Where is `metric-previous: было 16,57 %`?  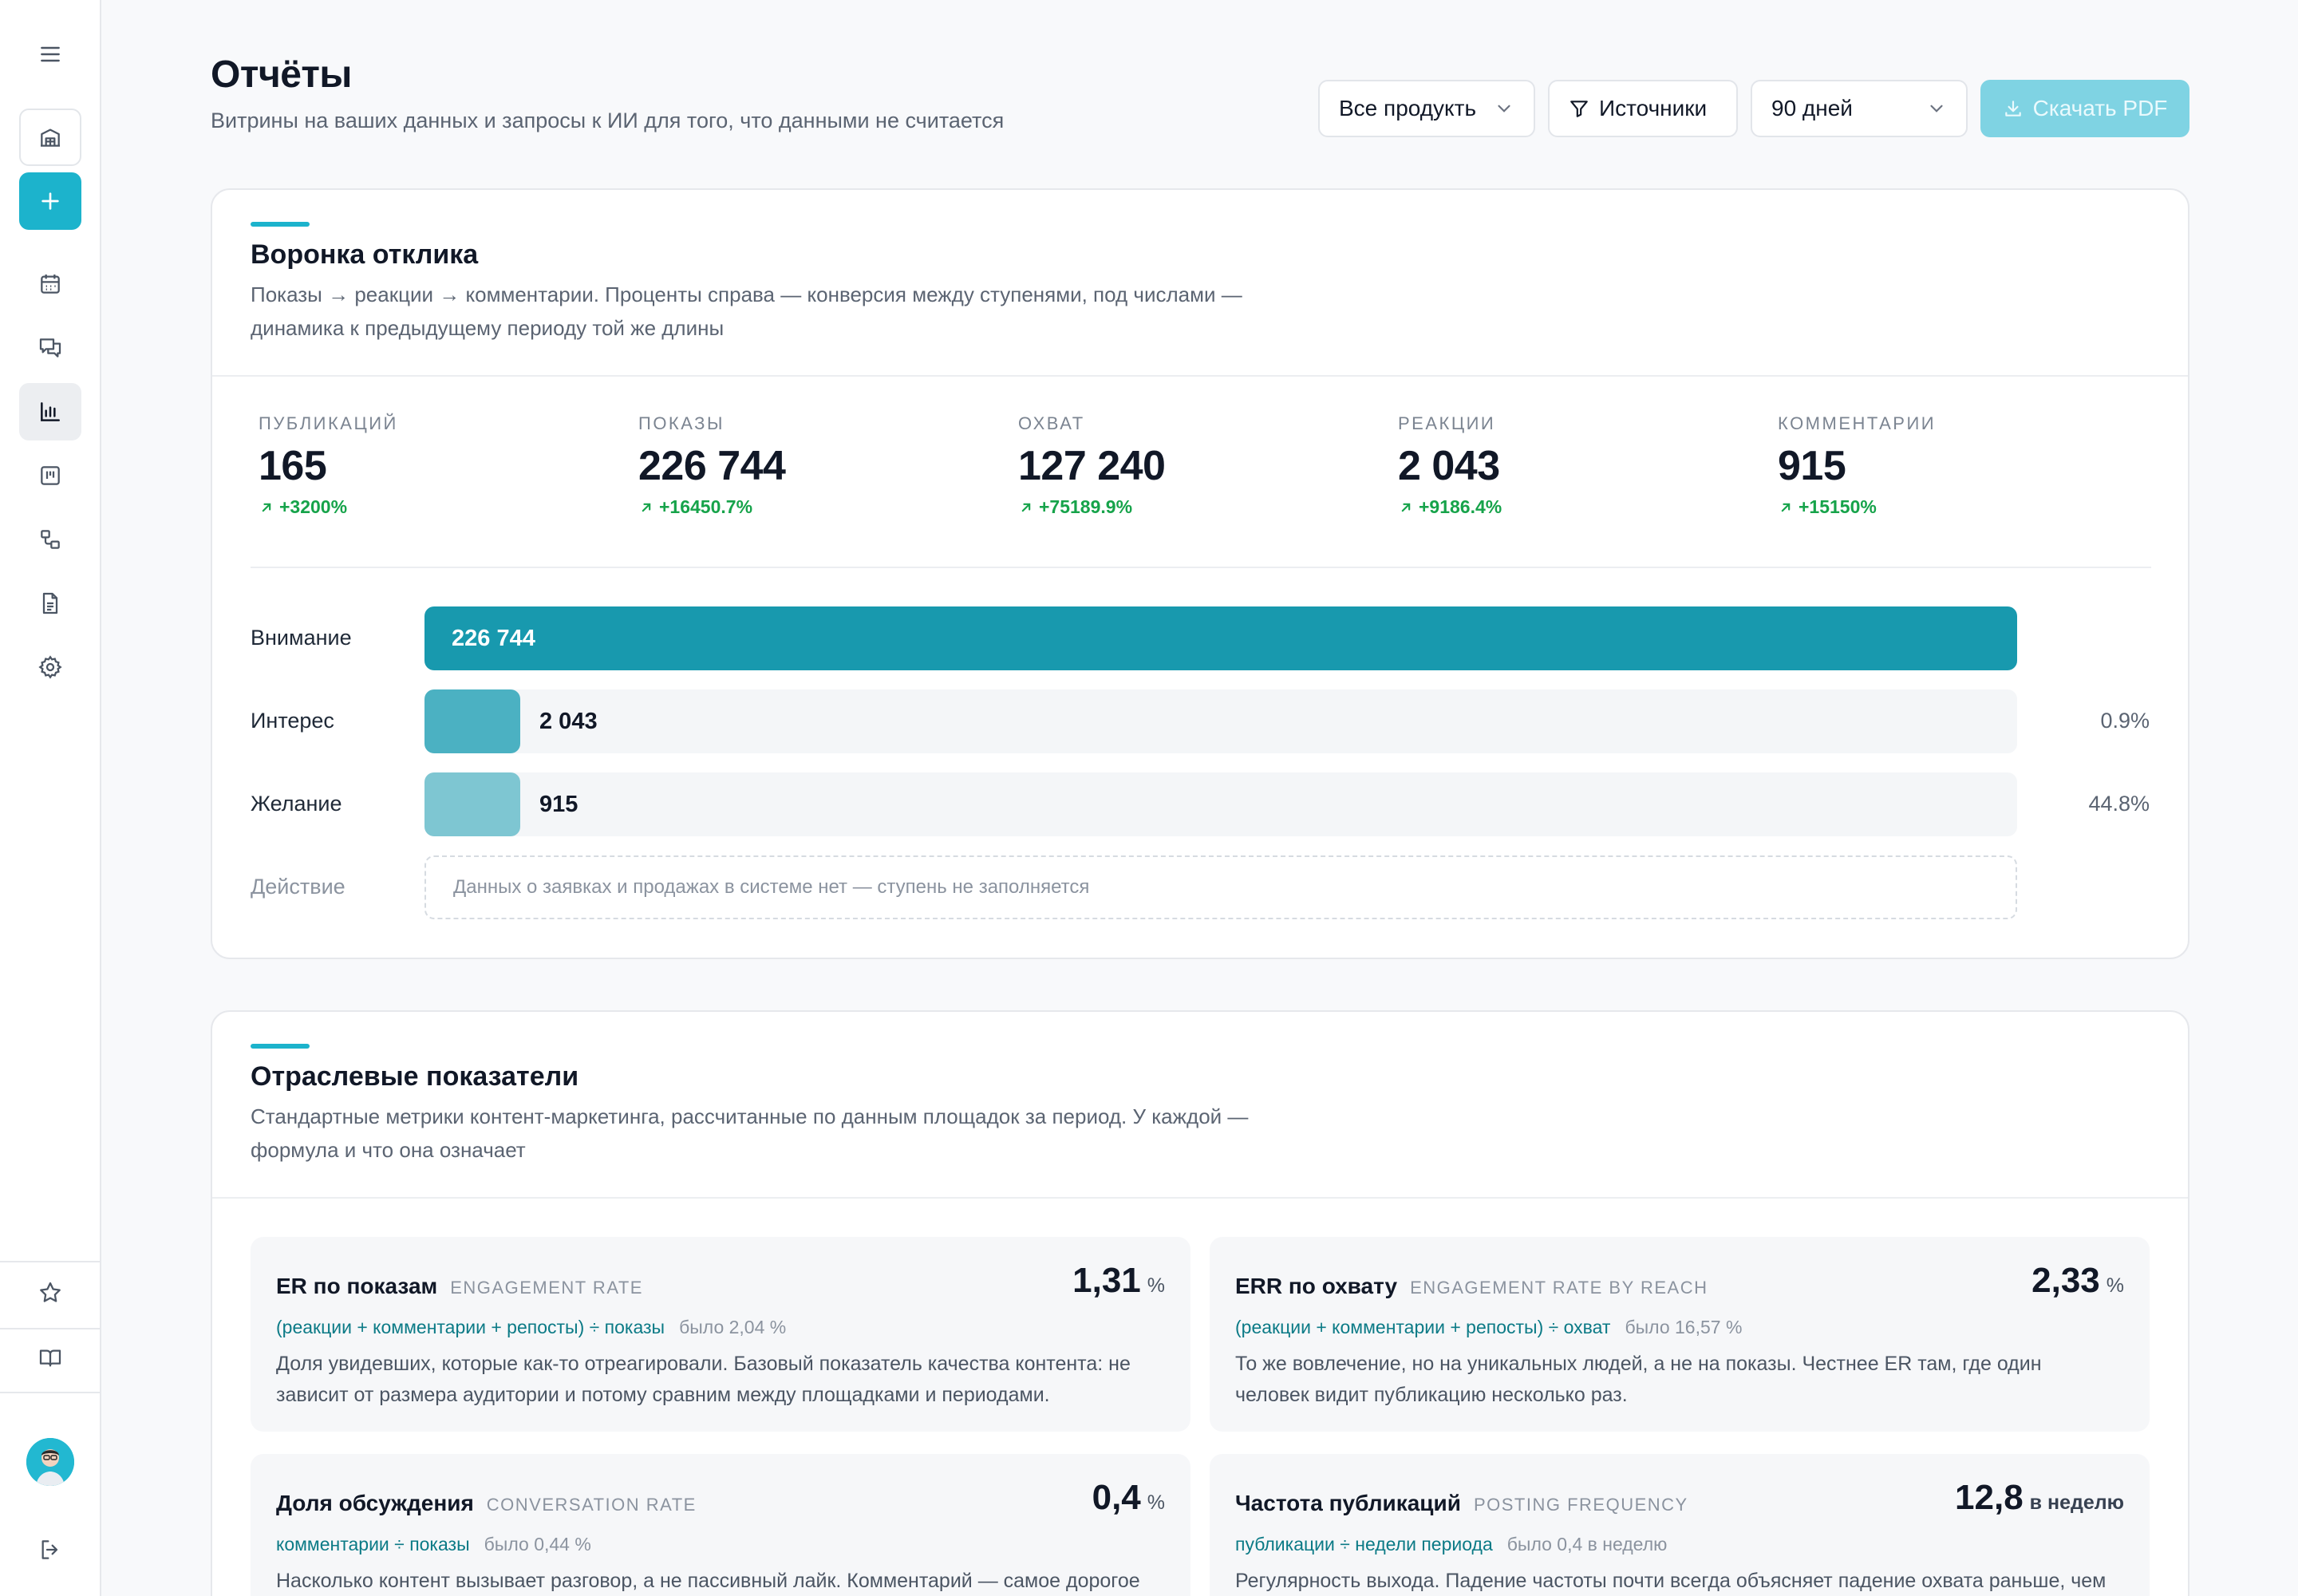 metric-previous: было 16,57 % is located at coordinates (1684, 1327).